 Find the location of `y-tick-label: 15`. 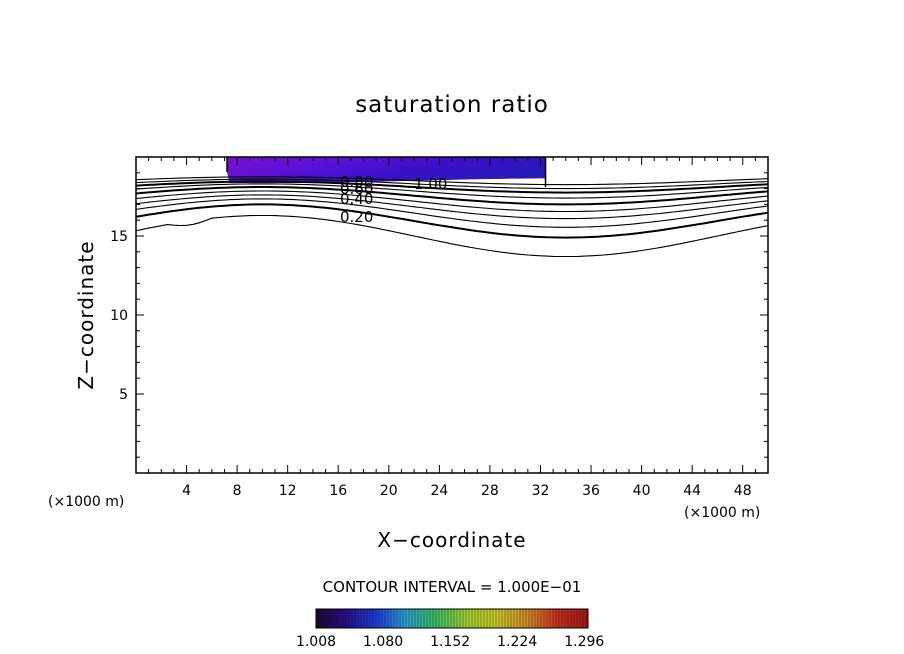

y-tick-label: 15 is located at coordinates (119, 237).